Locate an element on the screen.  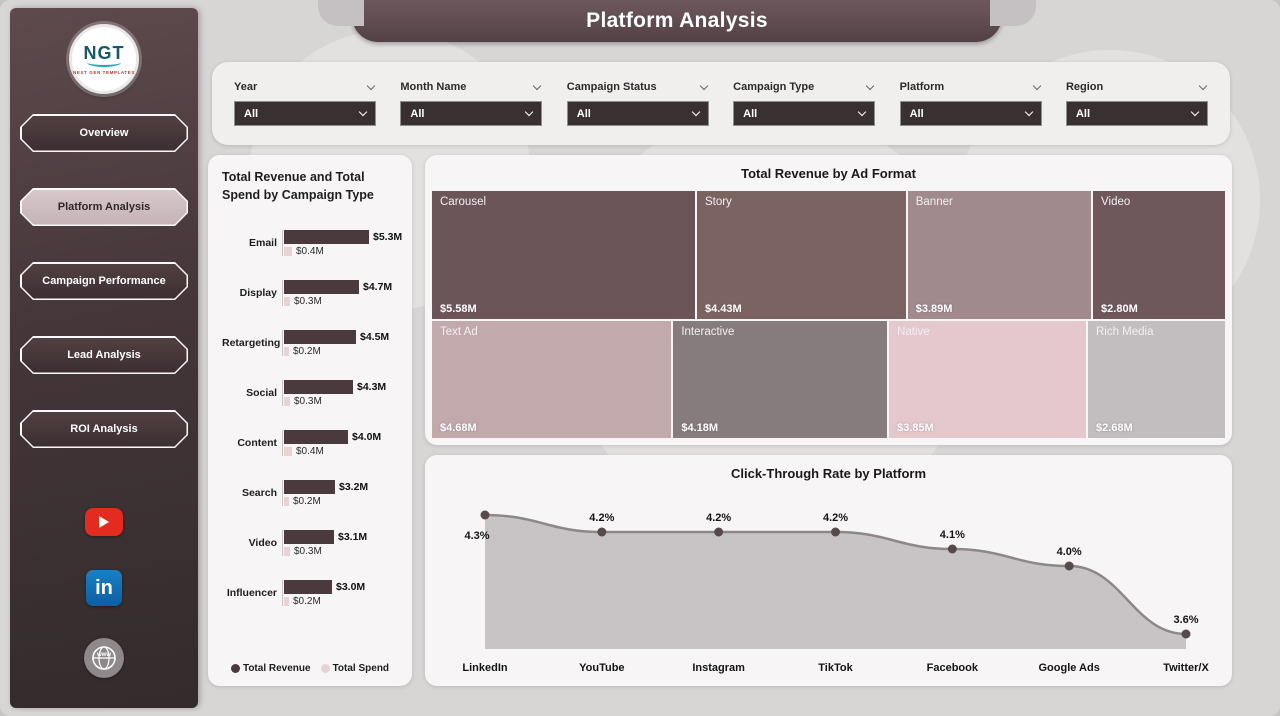
chart-title: Click-Through Rate by Platform is located at coordinates (828, 473).